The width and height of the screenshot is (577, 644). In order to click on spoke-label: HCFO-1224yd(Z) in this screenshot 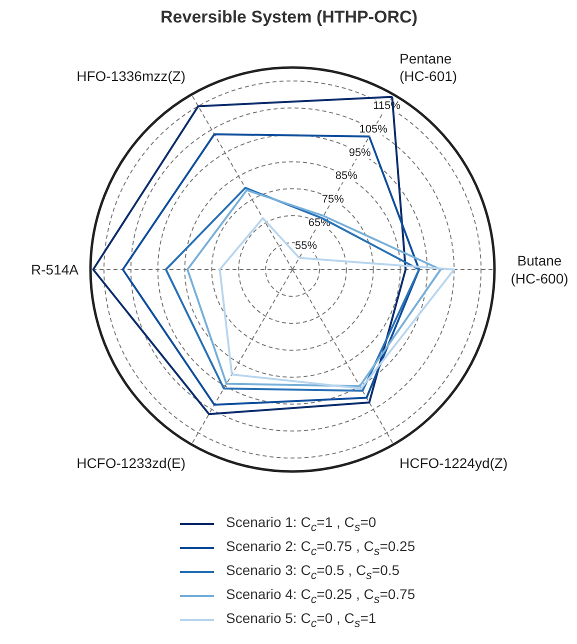, I will do `click(454, 462)`.